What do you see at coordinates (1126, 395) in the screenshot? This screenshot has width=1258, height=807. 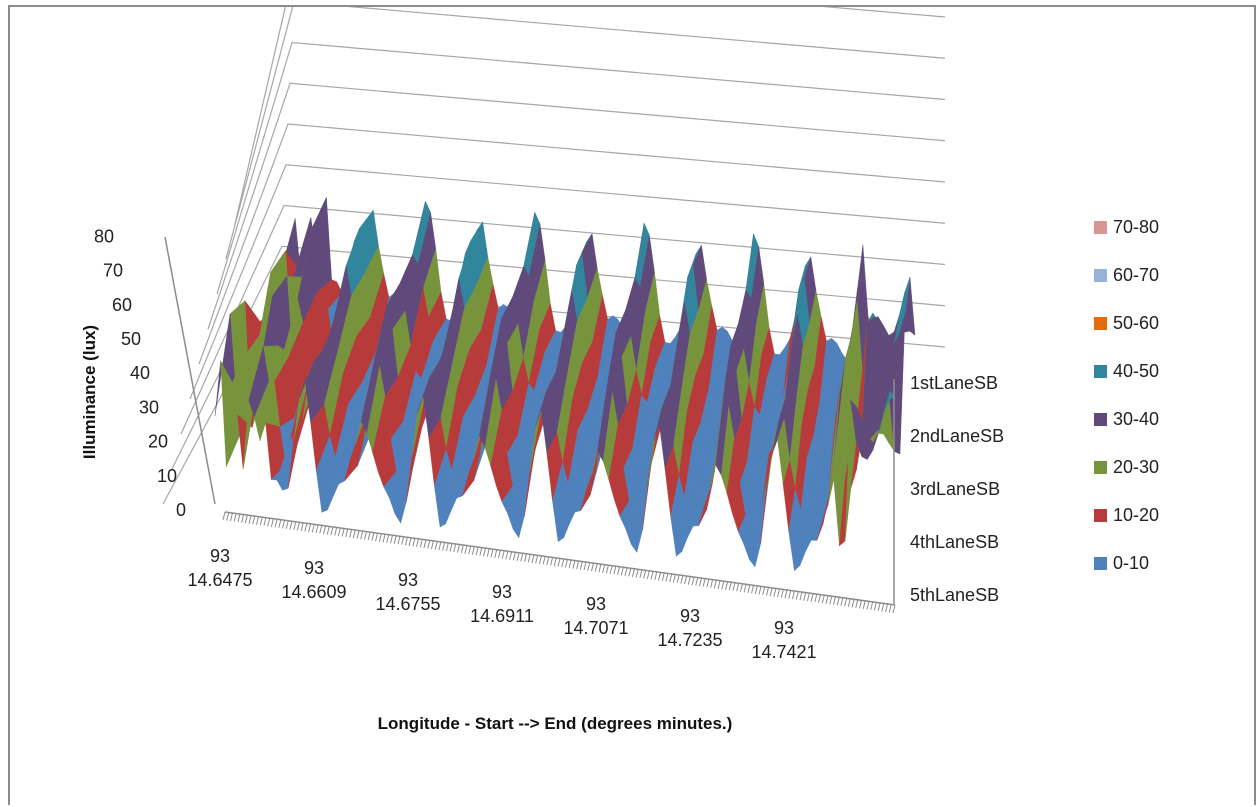 I see `legend: 70-80 60-70 50-60 40-50 30-40 20-30 10-20 0-10` at bounding box center [1126, 395].